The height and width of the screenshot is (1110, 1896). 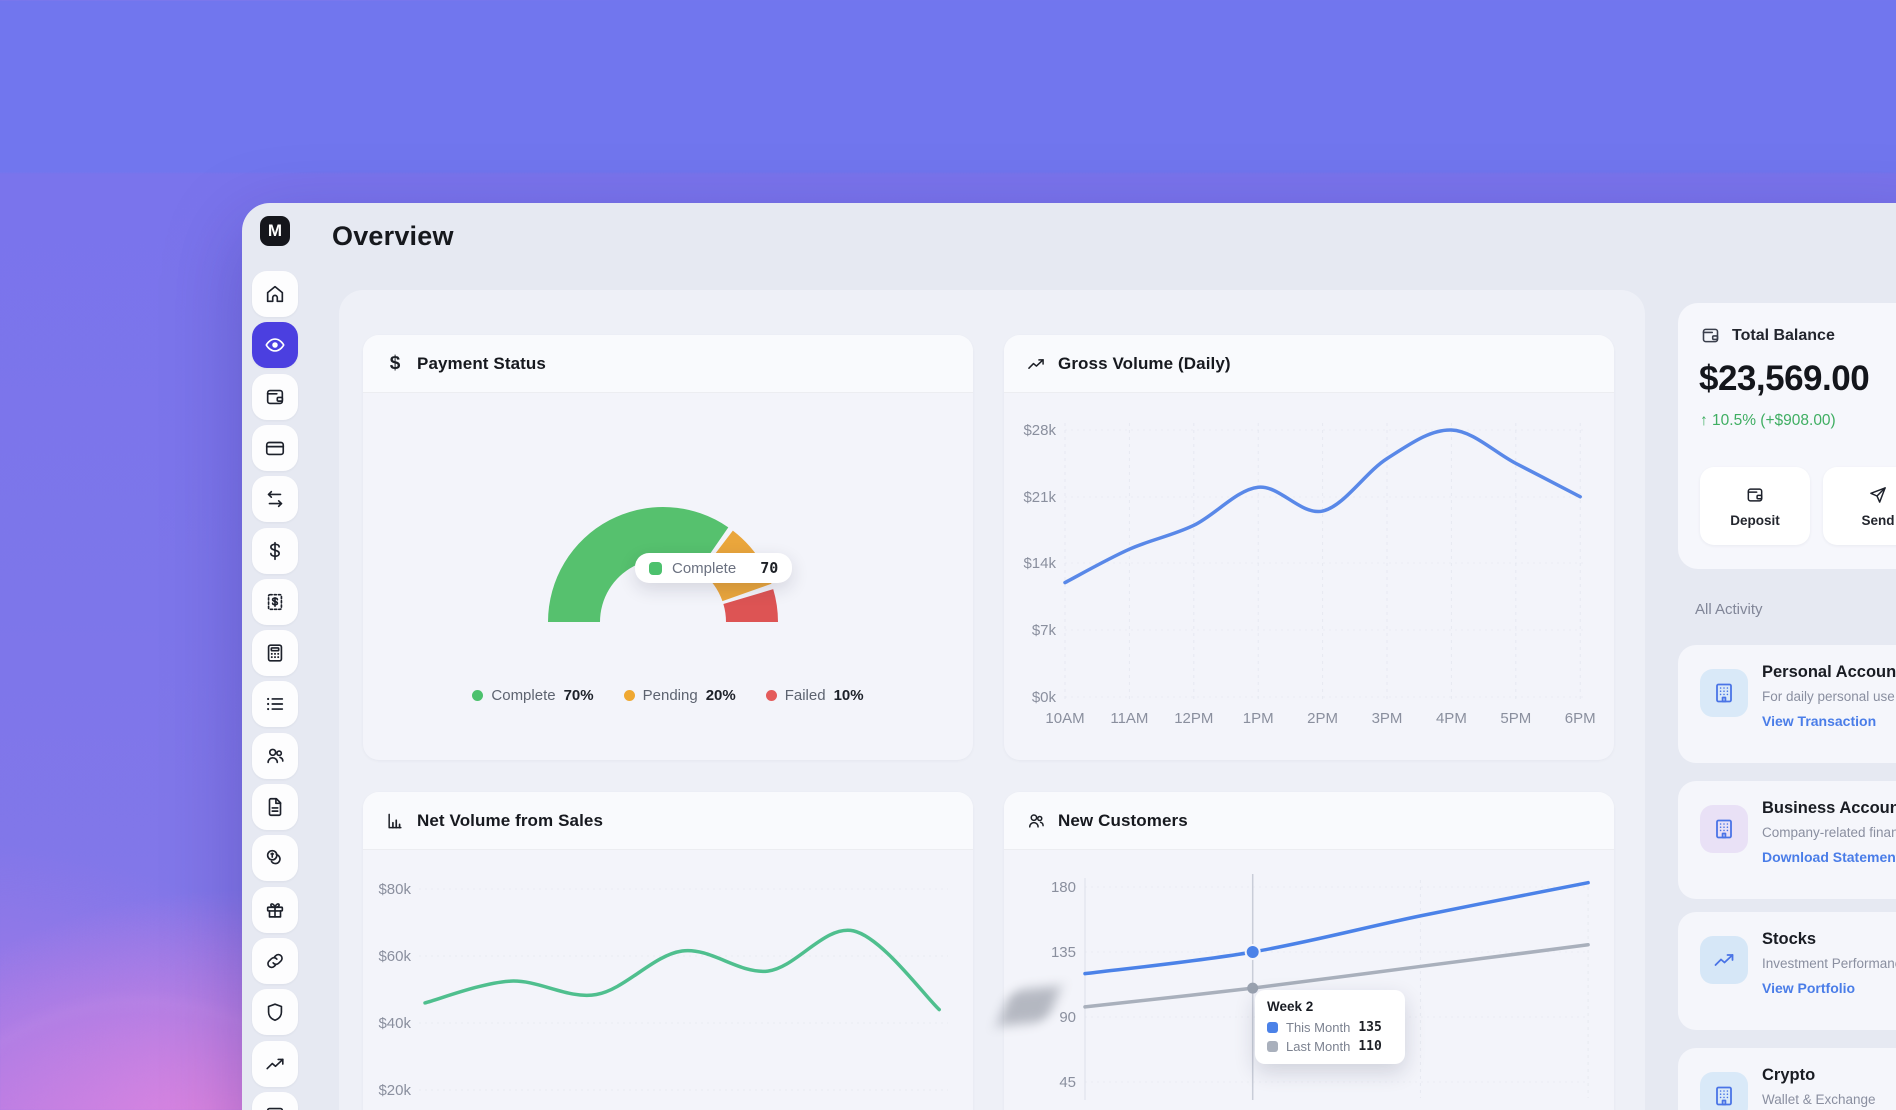 I want to click on card-title: Net Volume from Sales, so click(x=510, y=820).